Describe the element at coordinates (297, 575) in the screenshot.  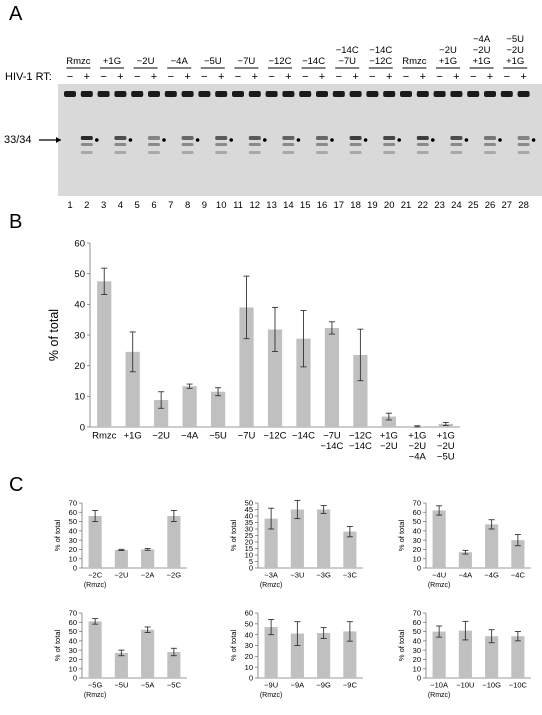
I see `c2-category-label: −3U` at that location.